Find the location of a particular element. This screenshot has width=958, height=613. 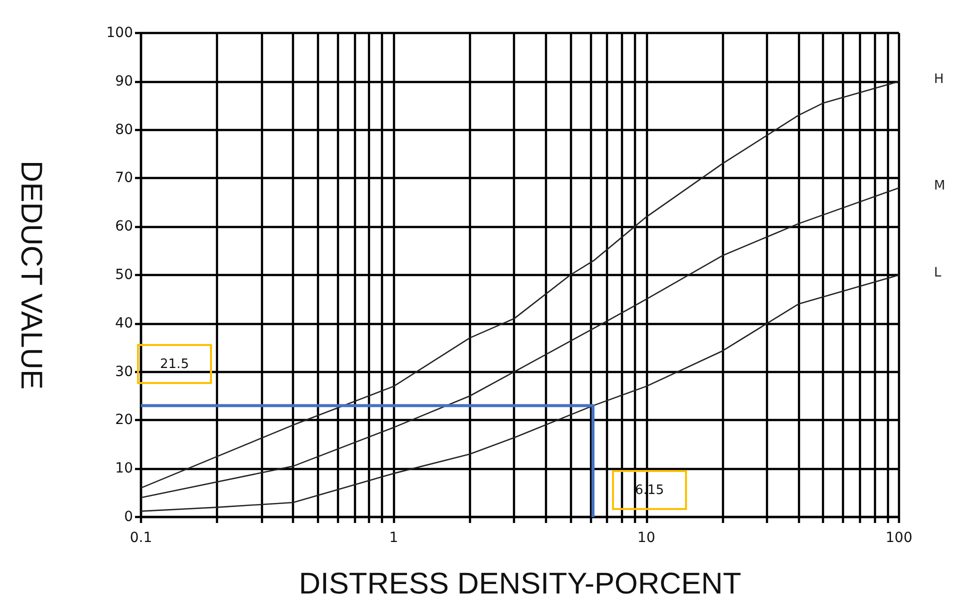

y-tick-label: 80 is located at coordinates (124, 130).